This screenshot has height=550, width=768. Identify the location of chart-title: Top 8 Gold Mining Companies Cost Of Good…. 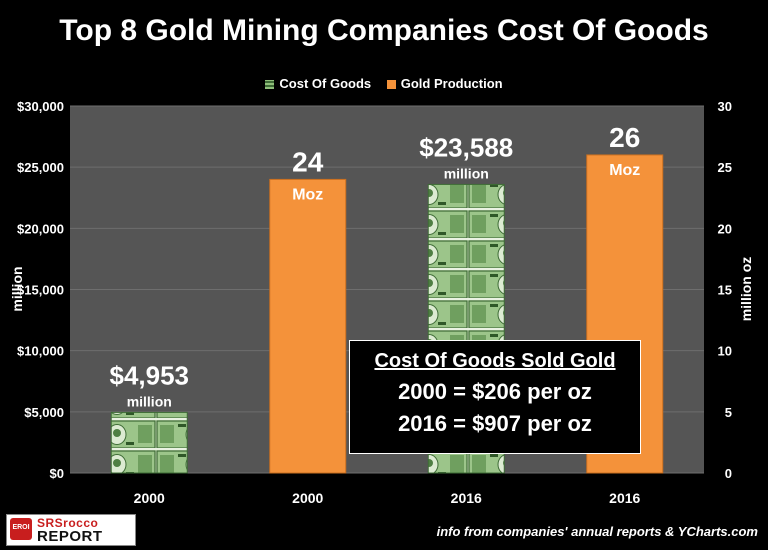
(384, 30).